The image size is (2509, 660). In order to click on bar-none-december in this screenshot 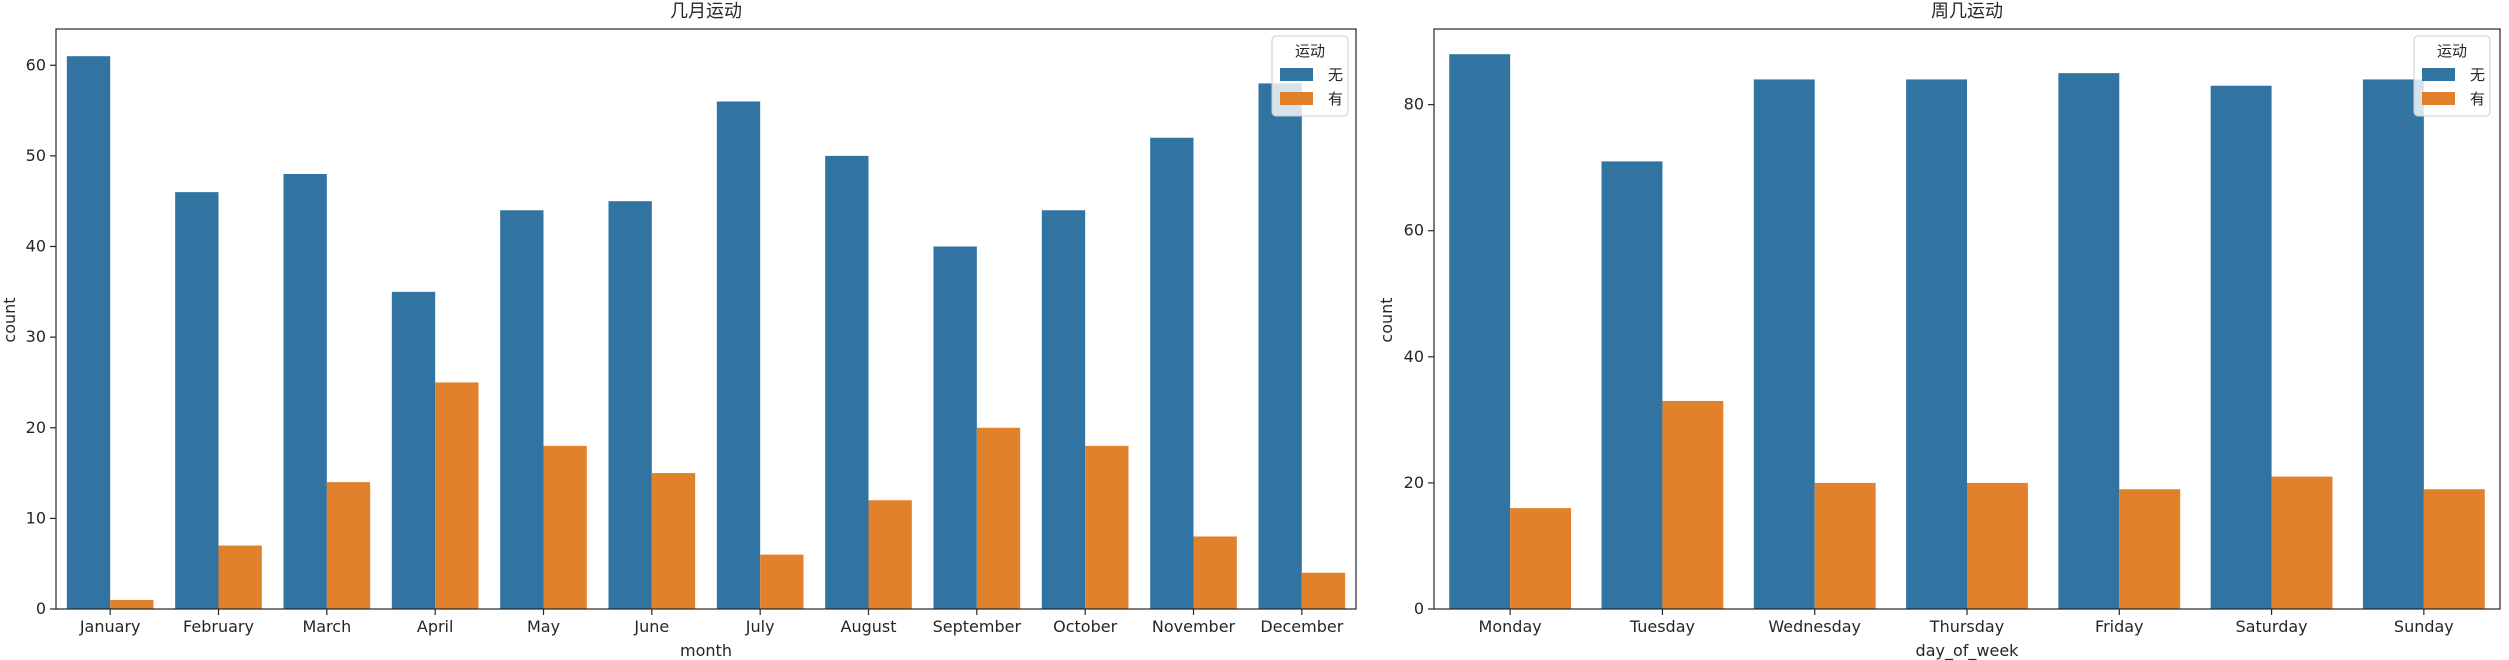, I will do `click(1280, 346)`.